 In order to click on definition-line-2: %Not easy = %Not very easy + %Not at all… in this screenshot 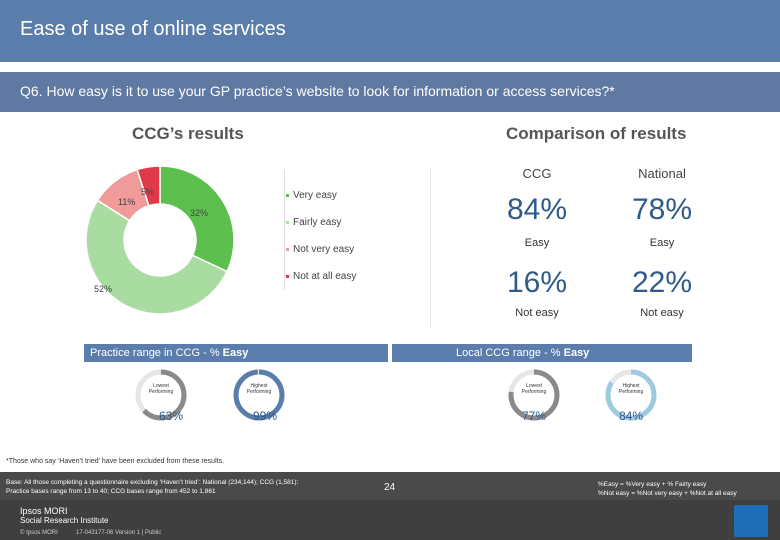, I will do `click(667, 493)`.